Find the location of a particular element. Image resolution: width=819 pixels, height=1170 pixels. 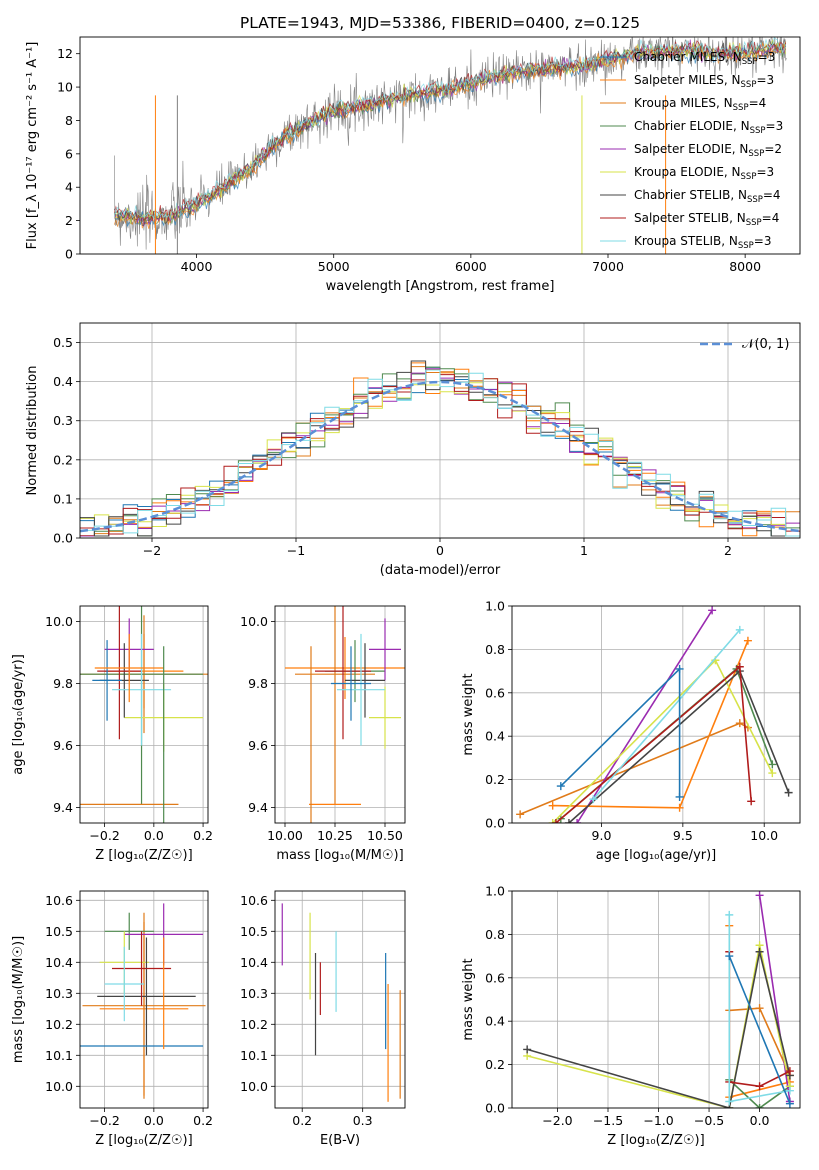

y-tick-label: 12 is located at coordinates (65, 53).